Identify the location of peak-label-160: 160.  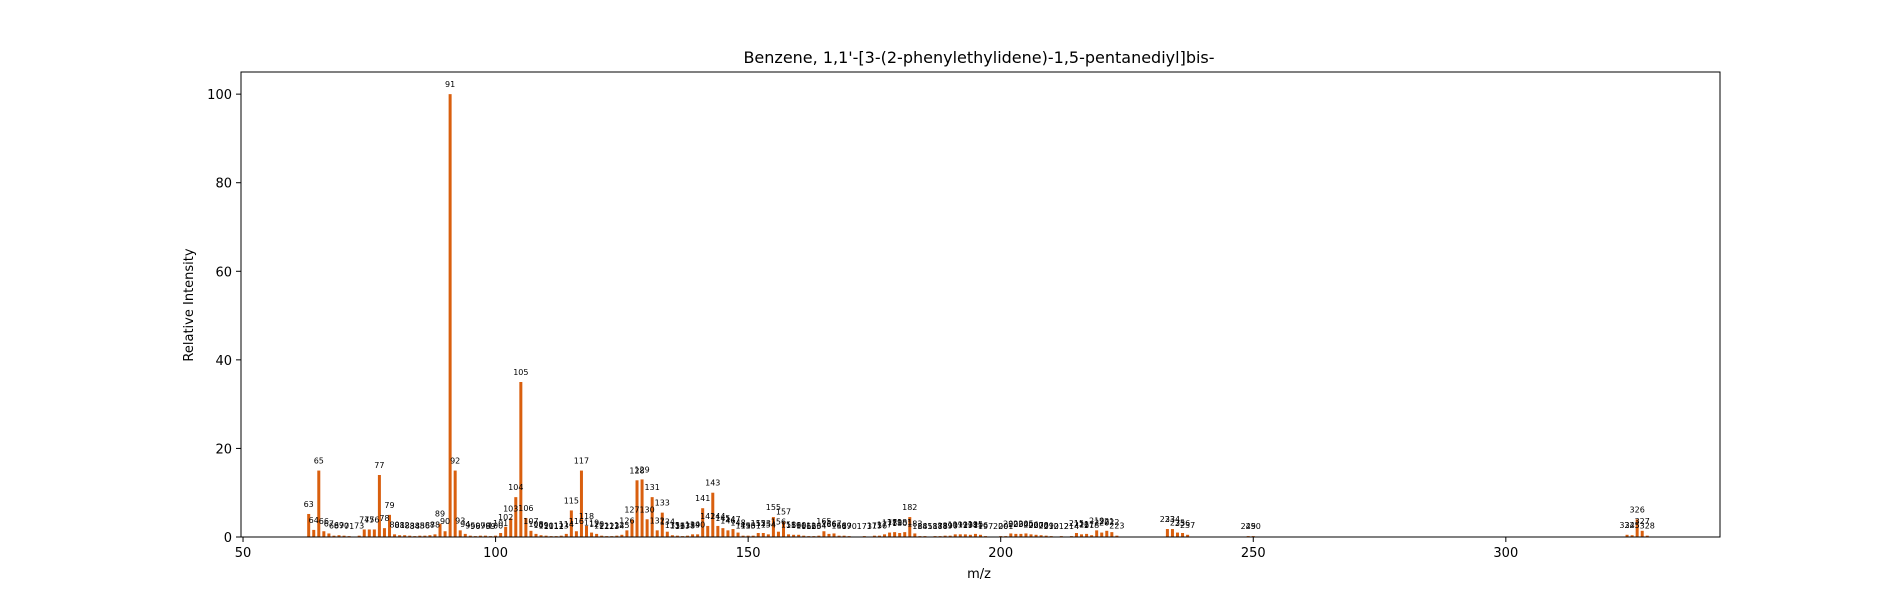
(798, 525).